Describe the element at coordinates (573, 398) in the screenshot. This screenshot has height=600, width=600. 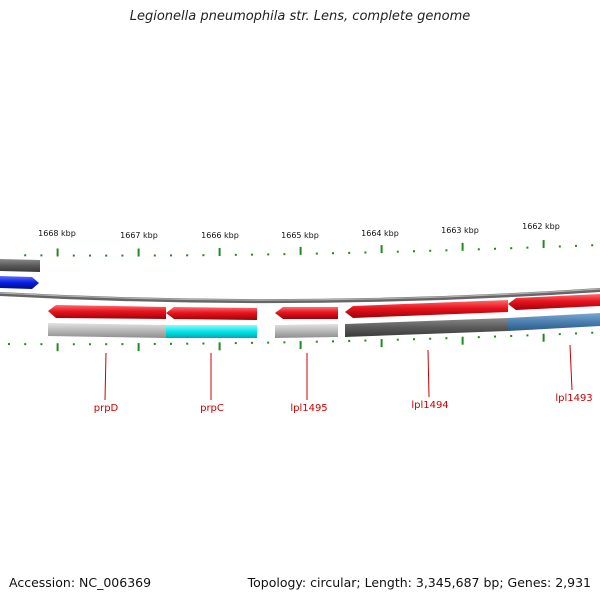
I see `gene-label-lpl1493: lpl1493` at that location.